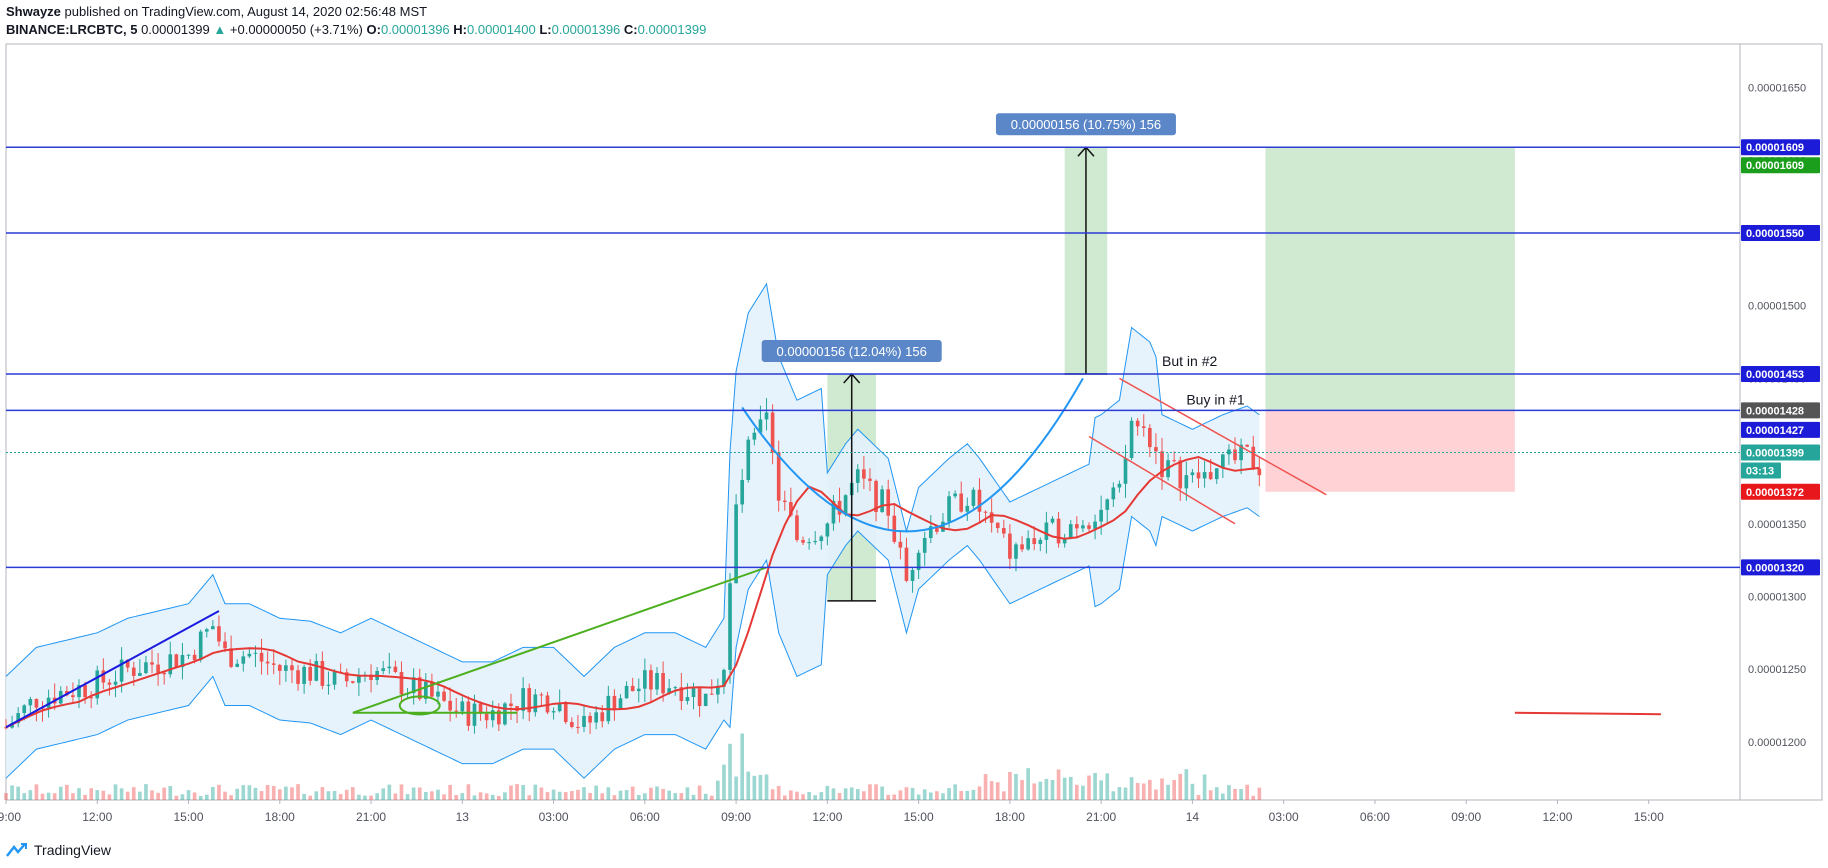  Describe the element at coordinates (1775, 411) in the screenshot. I see `price-label-text: 0.00001428` at that location.